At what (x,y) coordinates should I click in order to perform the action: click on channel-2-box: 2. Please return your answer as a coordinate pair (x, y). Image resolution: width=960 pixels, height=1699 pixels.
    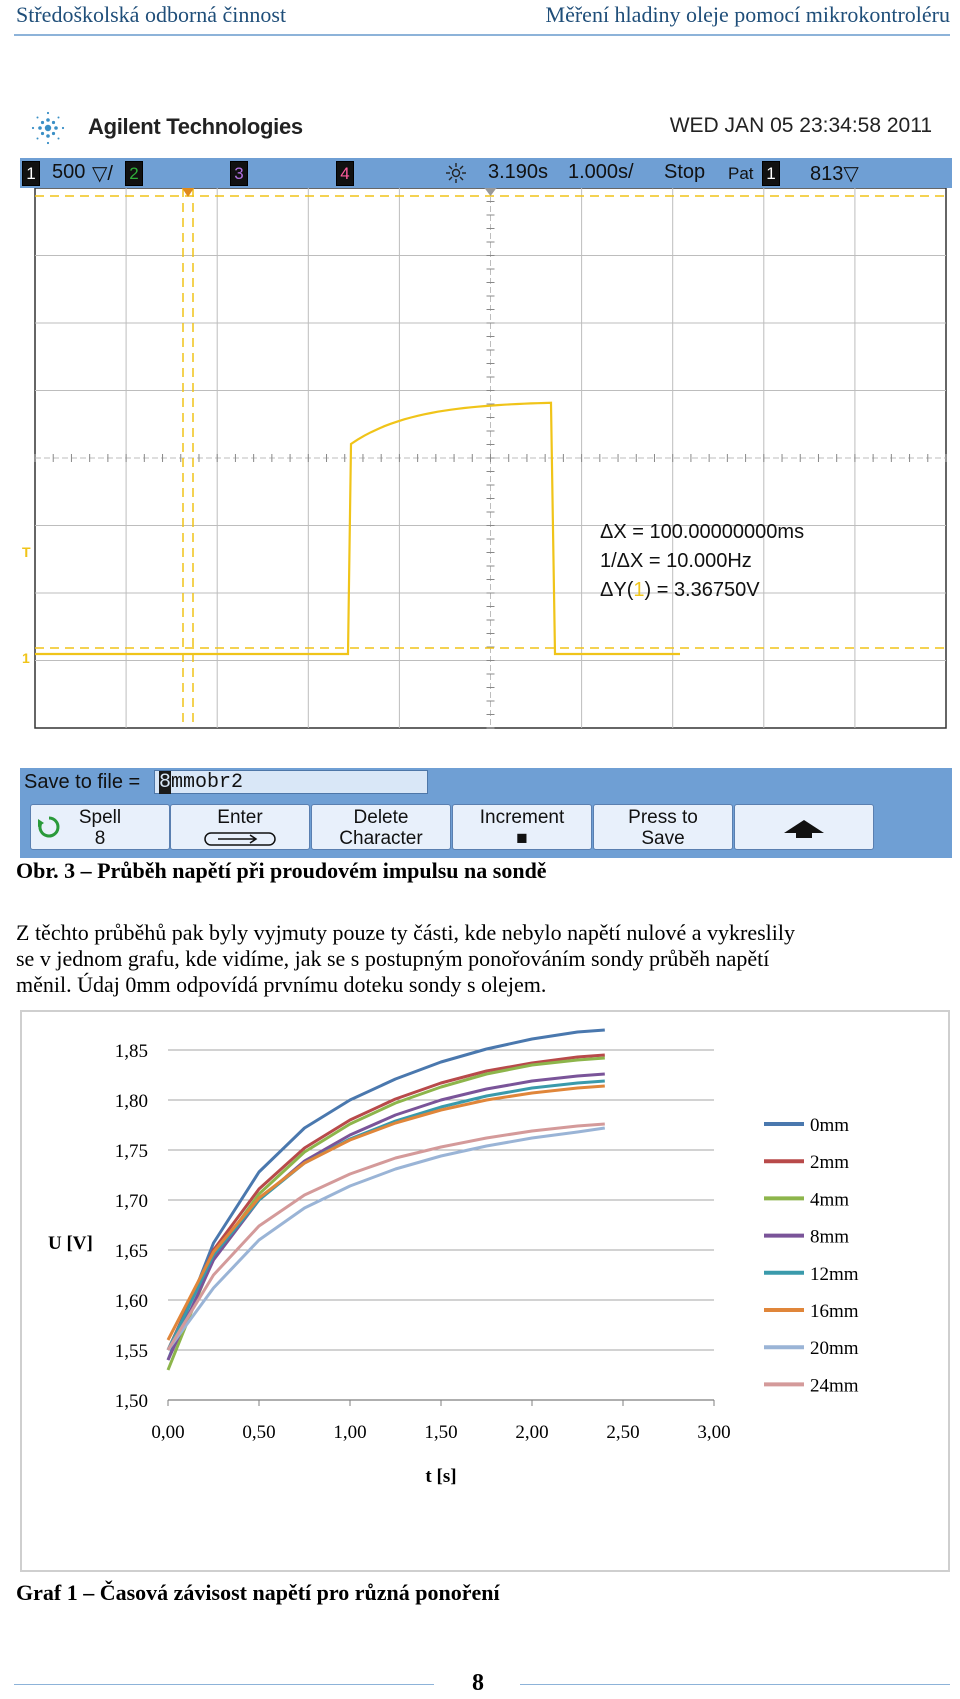
    Looking at the image, I should click on (134, 173).